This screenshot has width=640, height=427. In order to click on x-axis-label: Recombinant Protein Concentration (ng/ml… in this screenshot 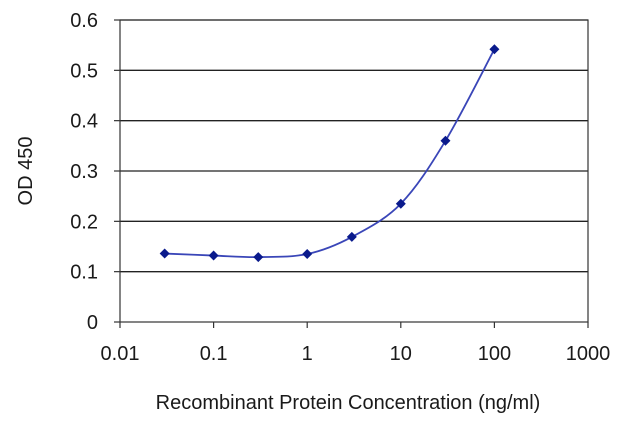, I will do `click(348, 403)`.